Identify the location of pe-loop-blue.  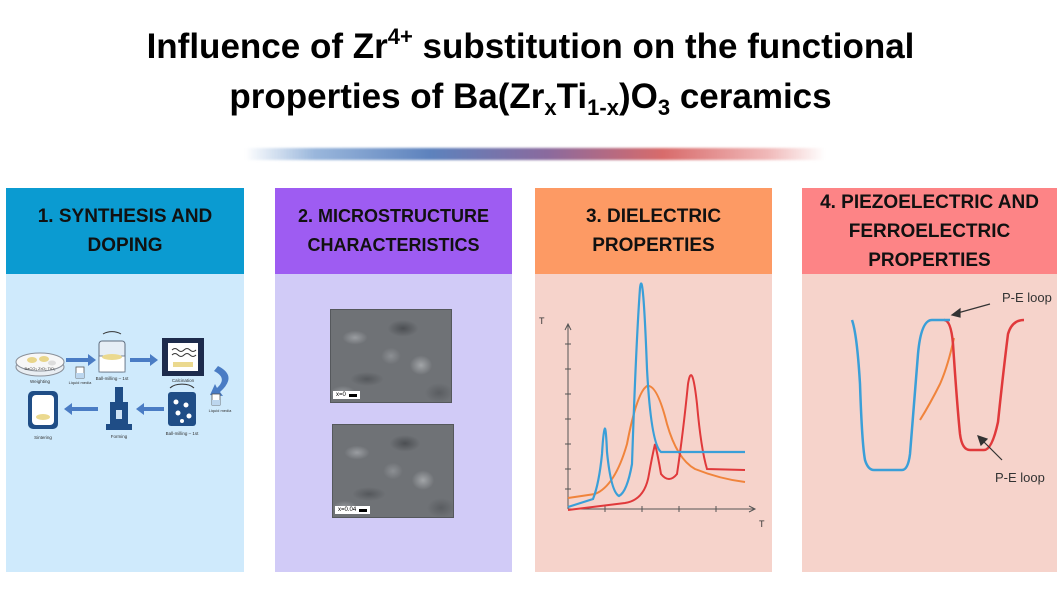
(900, 395).